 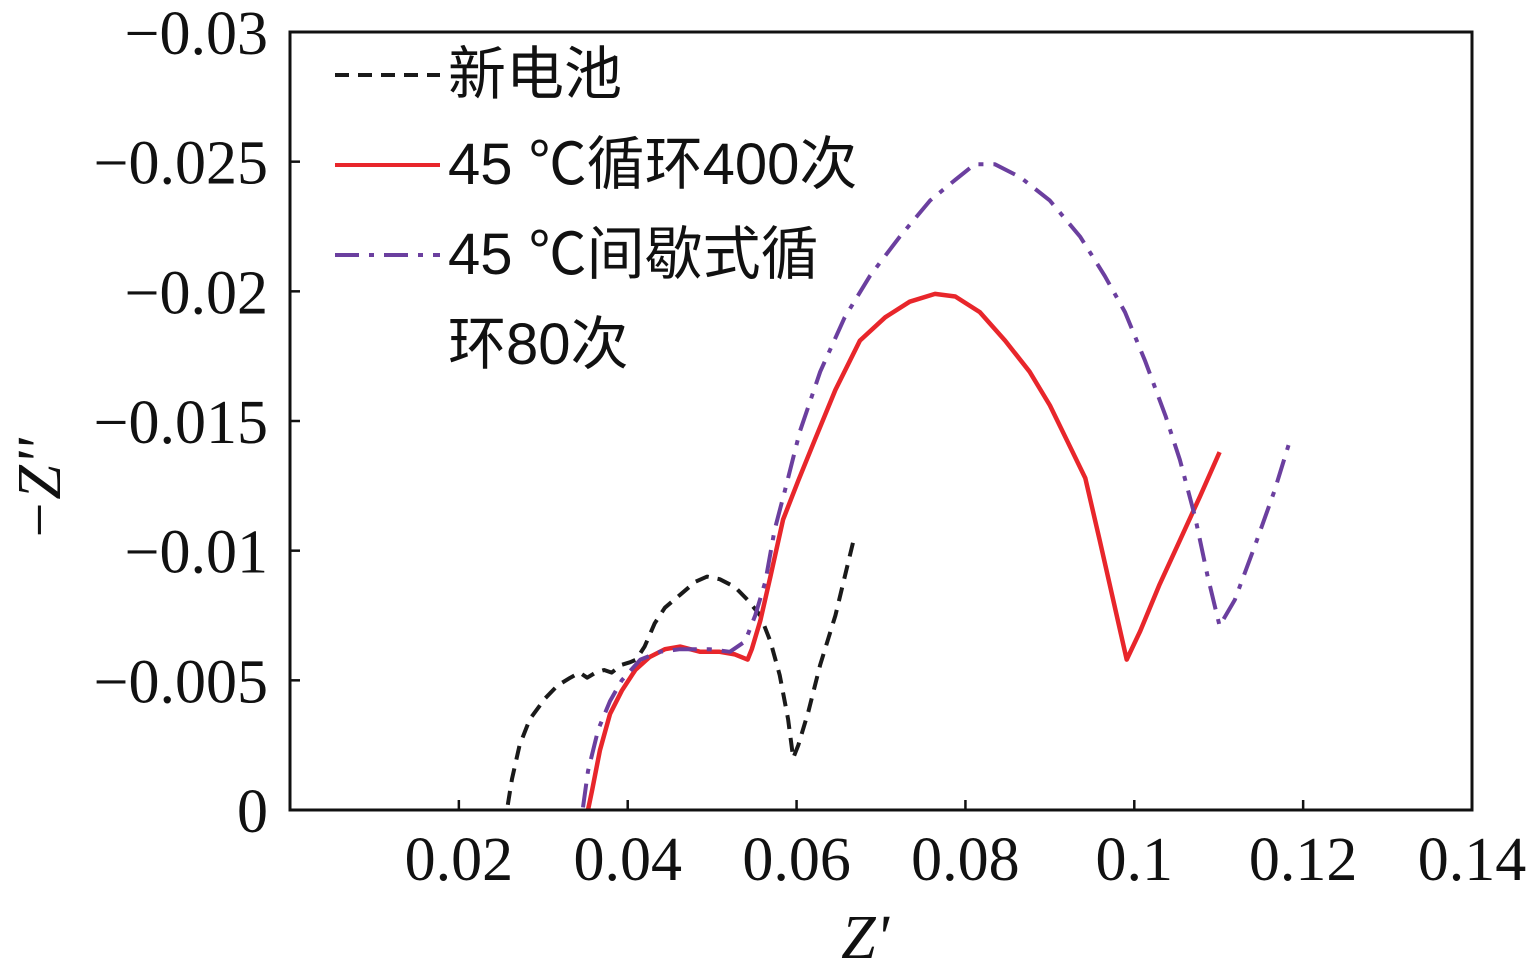 I want to click on legend-item: 45 ℃循环400次, so click(x=596, y=164).